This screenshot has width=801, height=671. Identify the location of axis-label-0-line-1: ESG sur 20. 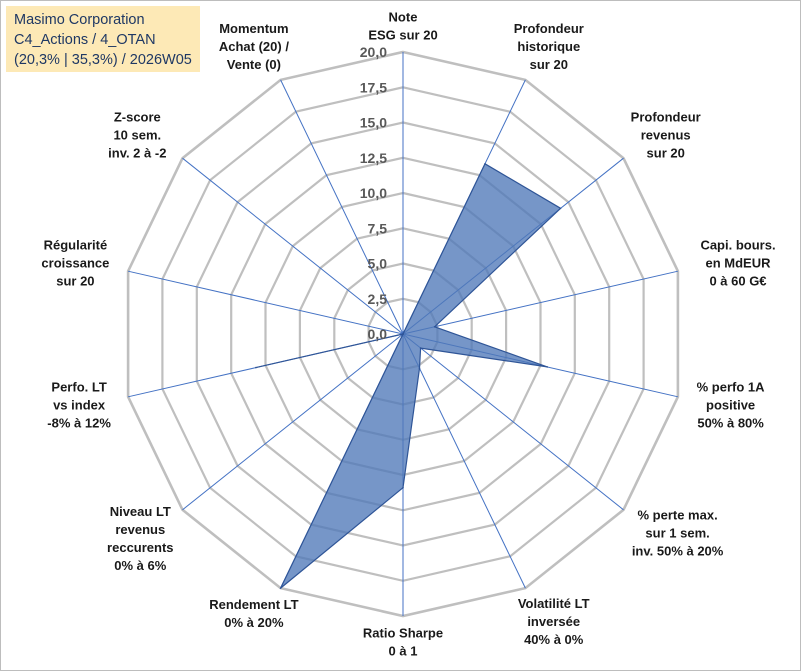
(402, 35).